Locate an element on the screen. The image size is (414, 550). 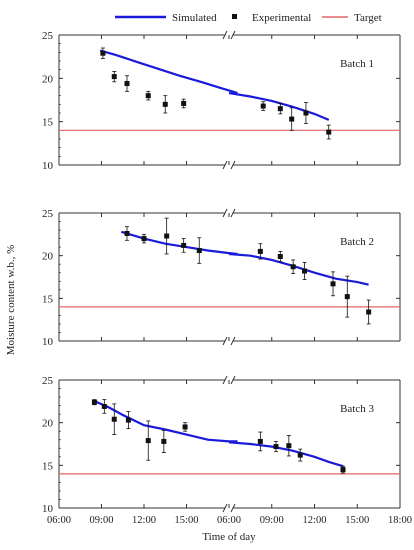
panel-label: Batch 3 is located at coordinates (357, 409).